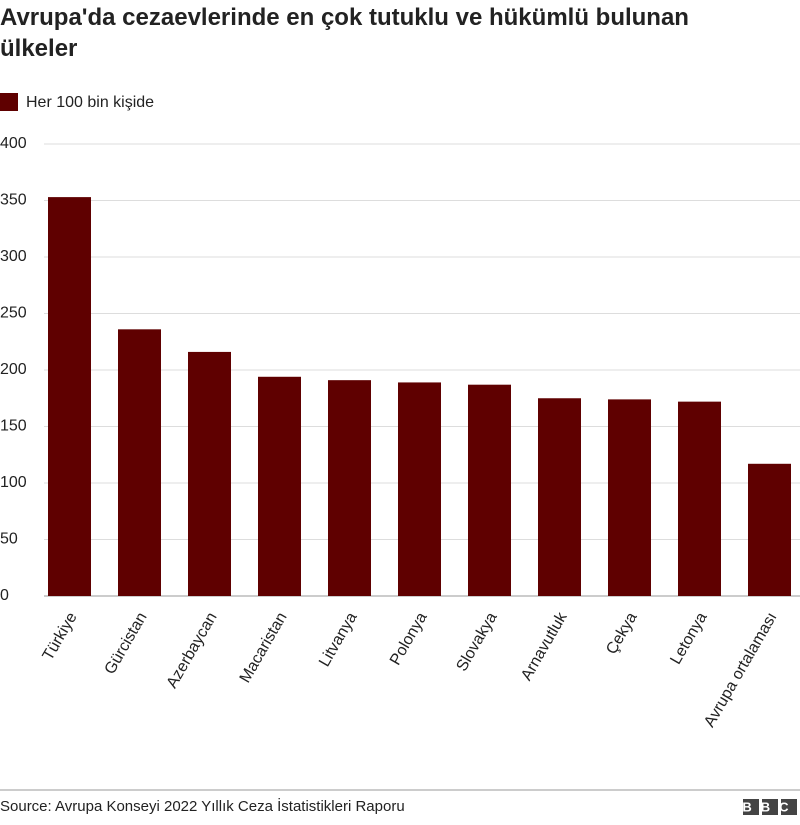 The height and width of the screenshot is (825, 800). I want to click on logo-text: BBC, so click(769, 806).